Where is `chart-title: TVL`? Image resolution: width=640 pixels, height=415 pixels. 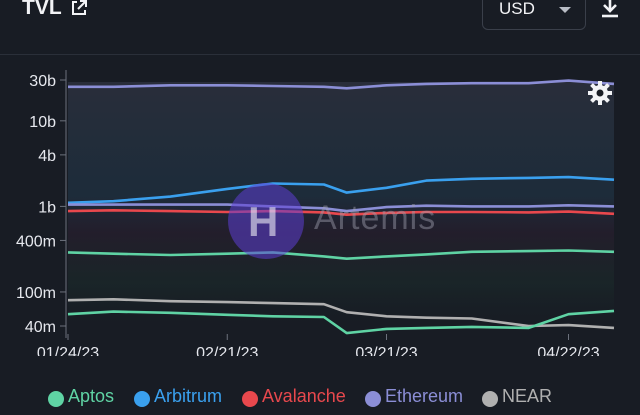
chart-title: TVL is located at coordinates (42, 9).